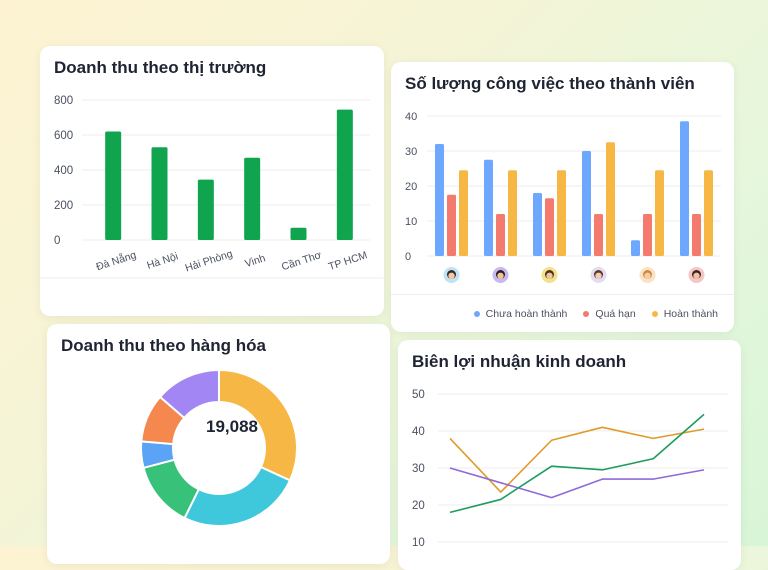 Image resolution: width=768 pixels, height=570 pixels. I want to click on legend-item-complete: Hoàn thành, so click(684, 314).